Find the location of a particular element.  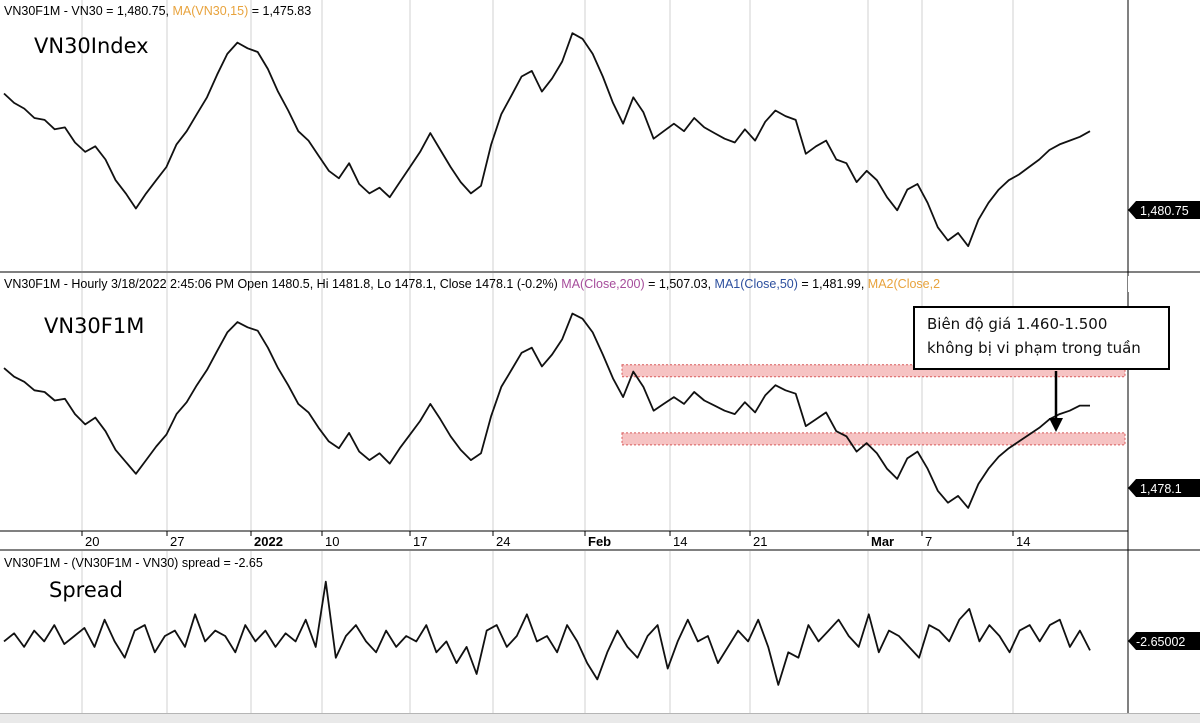

top-header-symbol: VN30F1M - VN30 = 1,480.75, is located at coordinates (86, 11).